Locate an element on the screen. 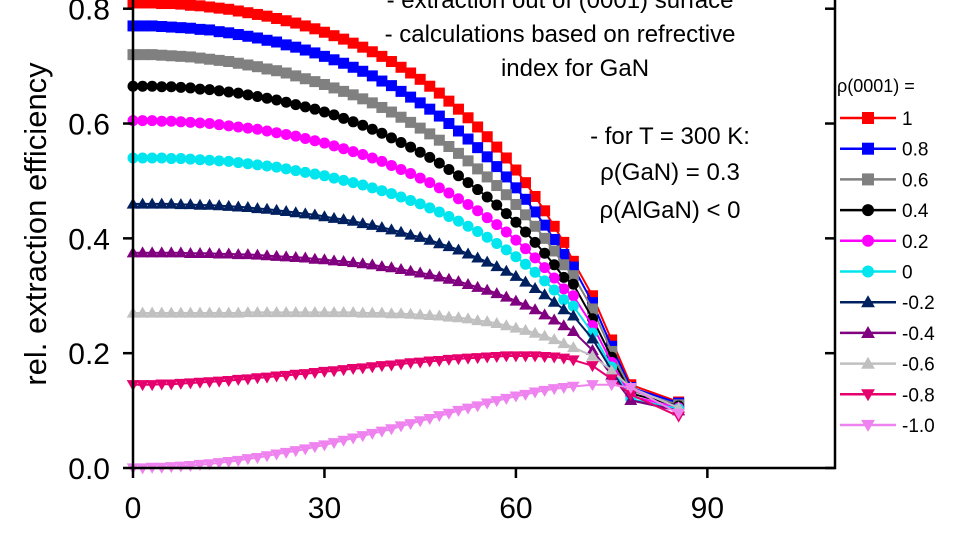 The width and height of the screenshot is (960, 540). x-tick-label: 90 is located at coordinates (707, 508).